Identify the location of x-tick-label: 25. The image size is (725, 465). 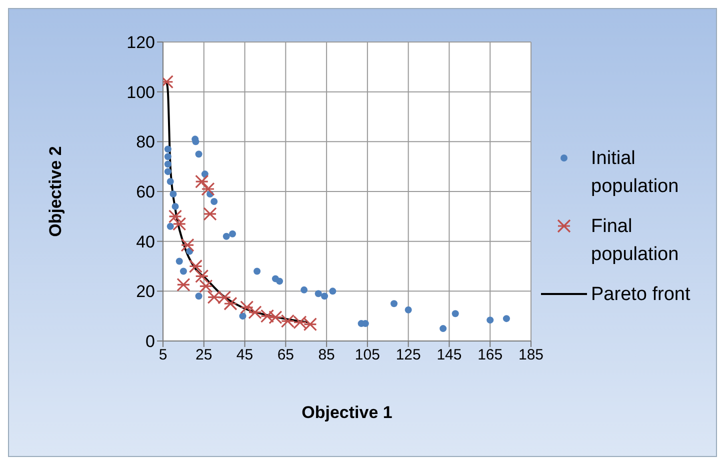
(204, 355).